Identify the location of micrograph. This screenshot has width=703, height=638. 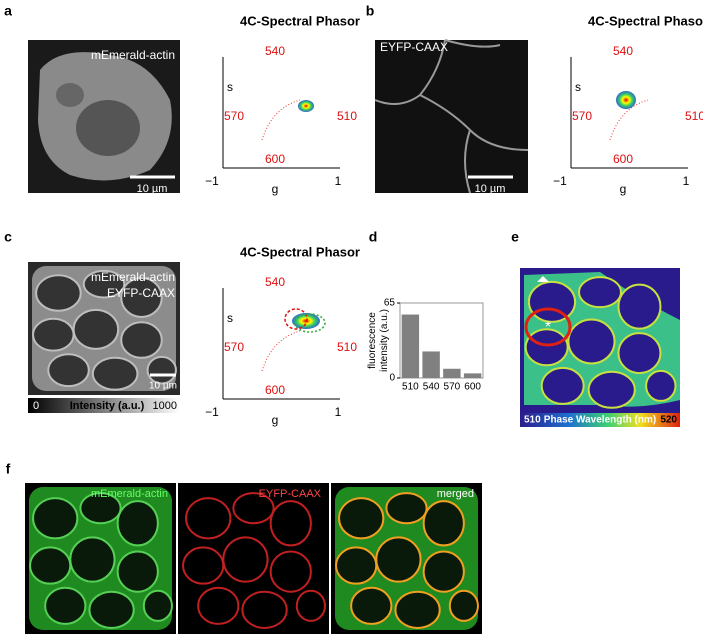
(451, 116).